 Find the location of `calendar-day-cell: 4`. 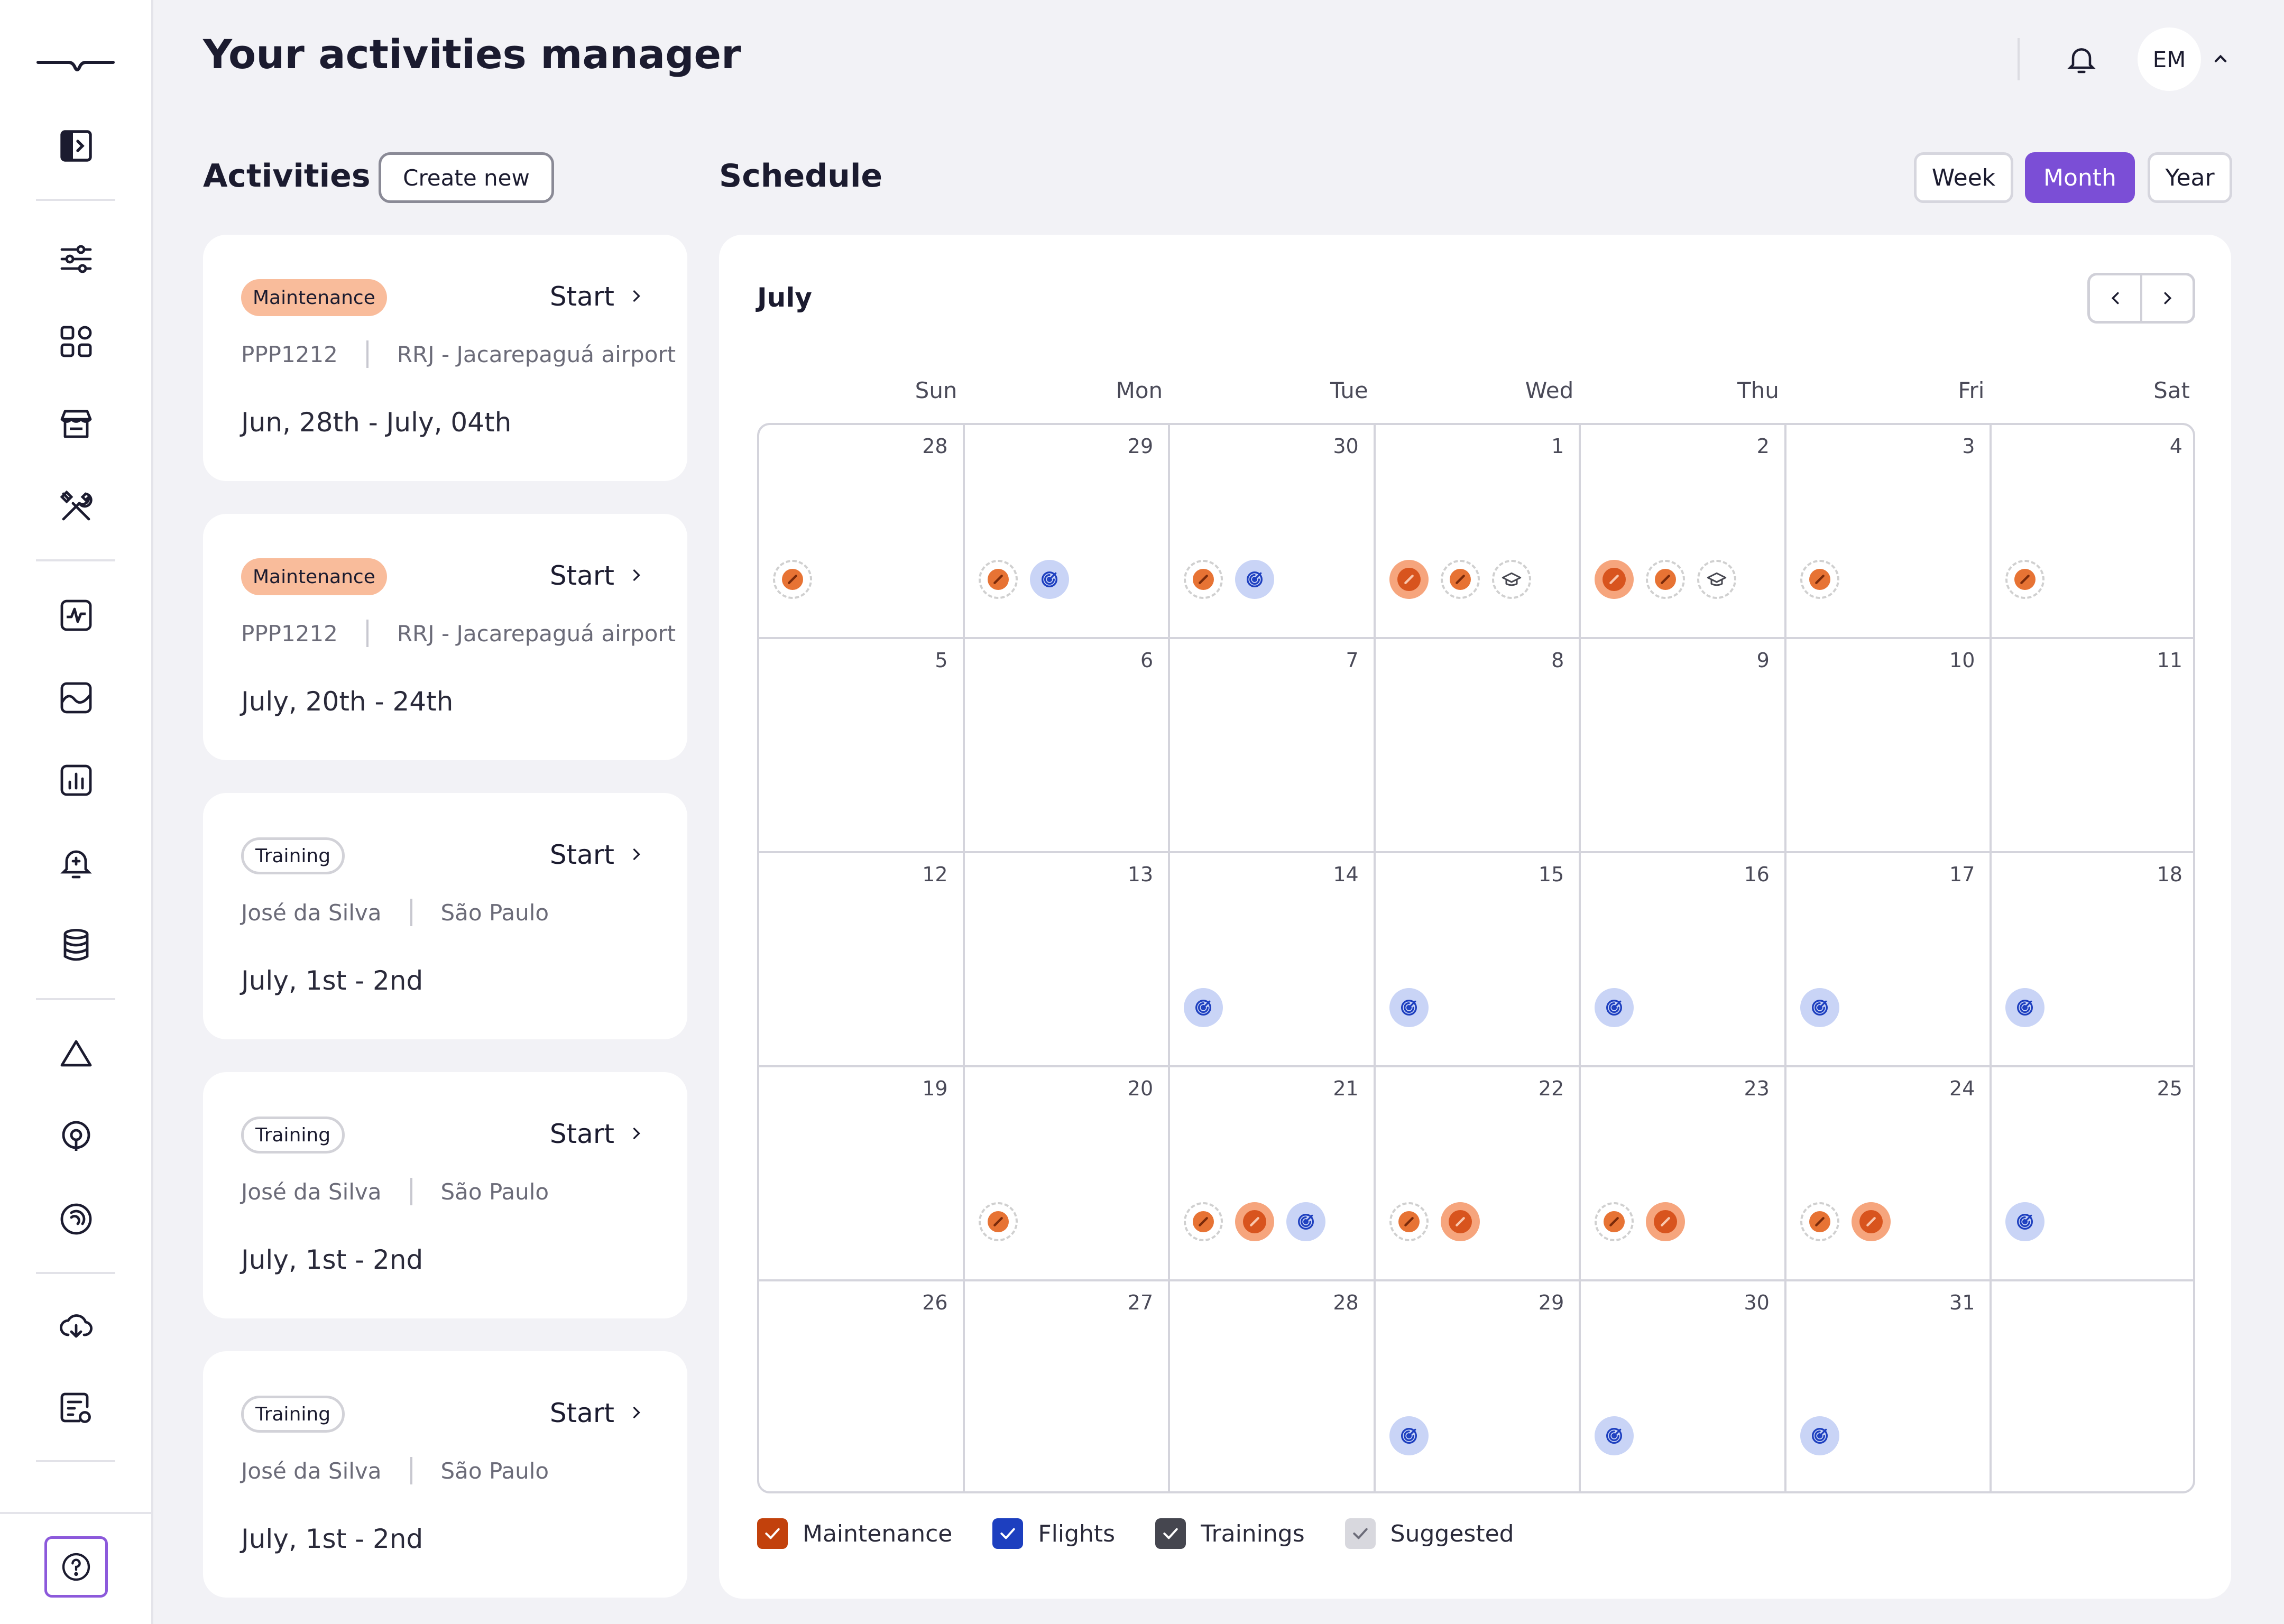

calendar-day-cell: 4 is located at coordinates (2092, 532).